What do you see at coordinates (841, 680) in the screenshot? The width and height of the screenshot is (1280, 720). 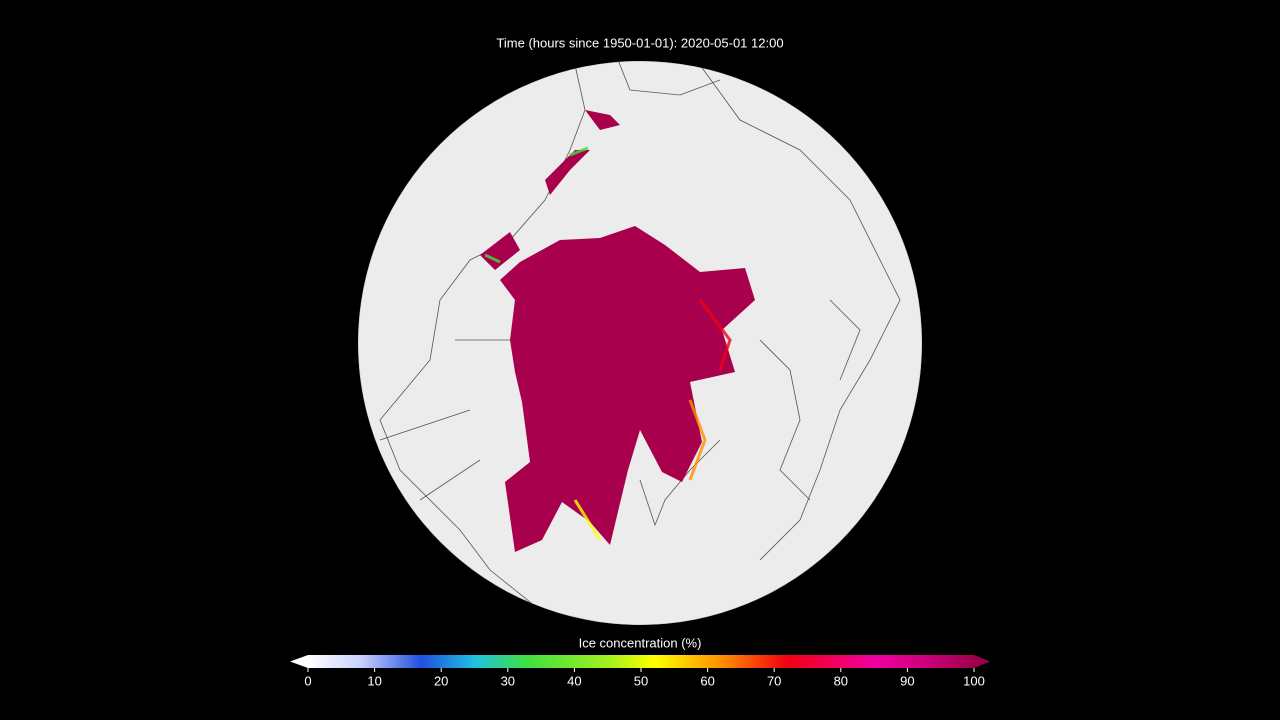 I see `colorbar-tick-label: 80` at bounding box center [841, 680].